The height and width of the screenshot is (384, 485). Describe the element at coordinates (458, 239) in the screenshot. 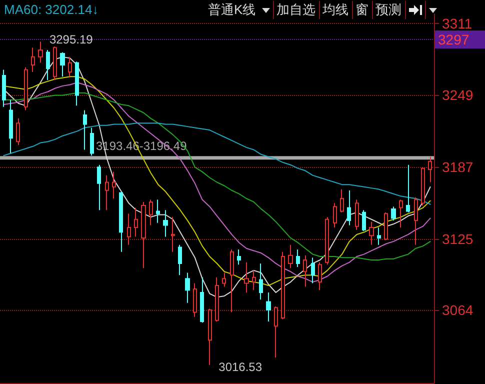

I see `y-tick-label: 3125` at that location.